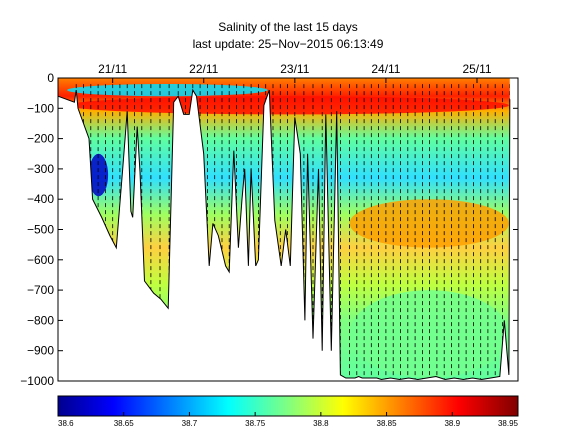 The height and width of the screenshot is (432, 576). I want to click on x-tick-label: 23/11, so click(294, 69).